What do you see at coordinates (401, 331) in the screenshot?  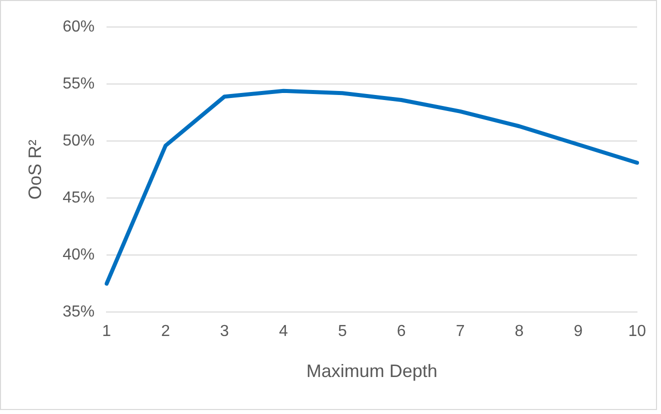 I see `x-tick-label: 6` at bounding box center [401, 331].